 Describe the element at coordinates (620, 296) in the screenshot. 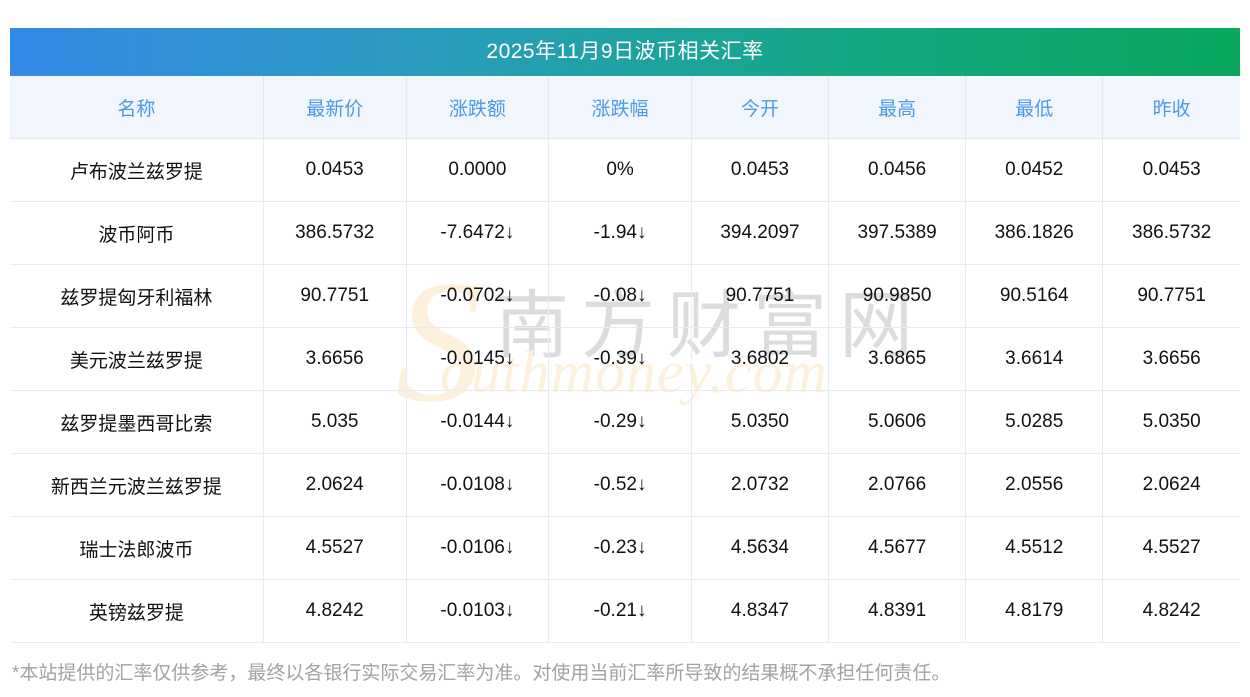

I see `cell-change-percent: -0.08↓` at that location.